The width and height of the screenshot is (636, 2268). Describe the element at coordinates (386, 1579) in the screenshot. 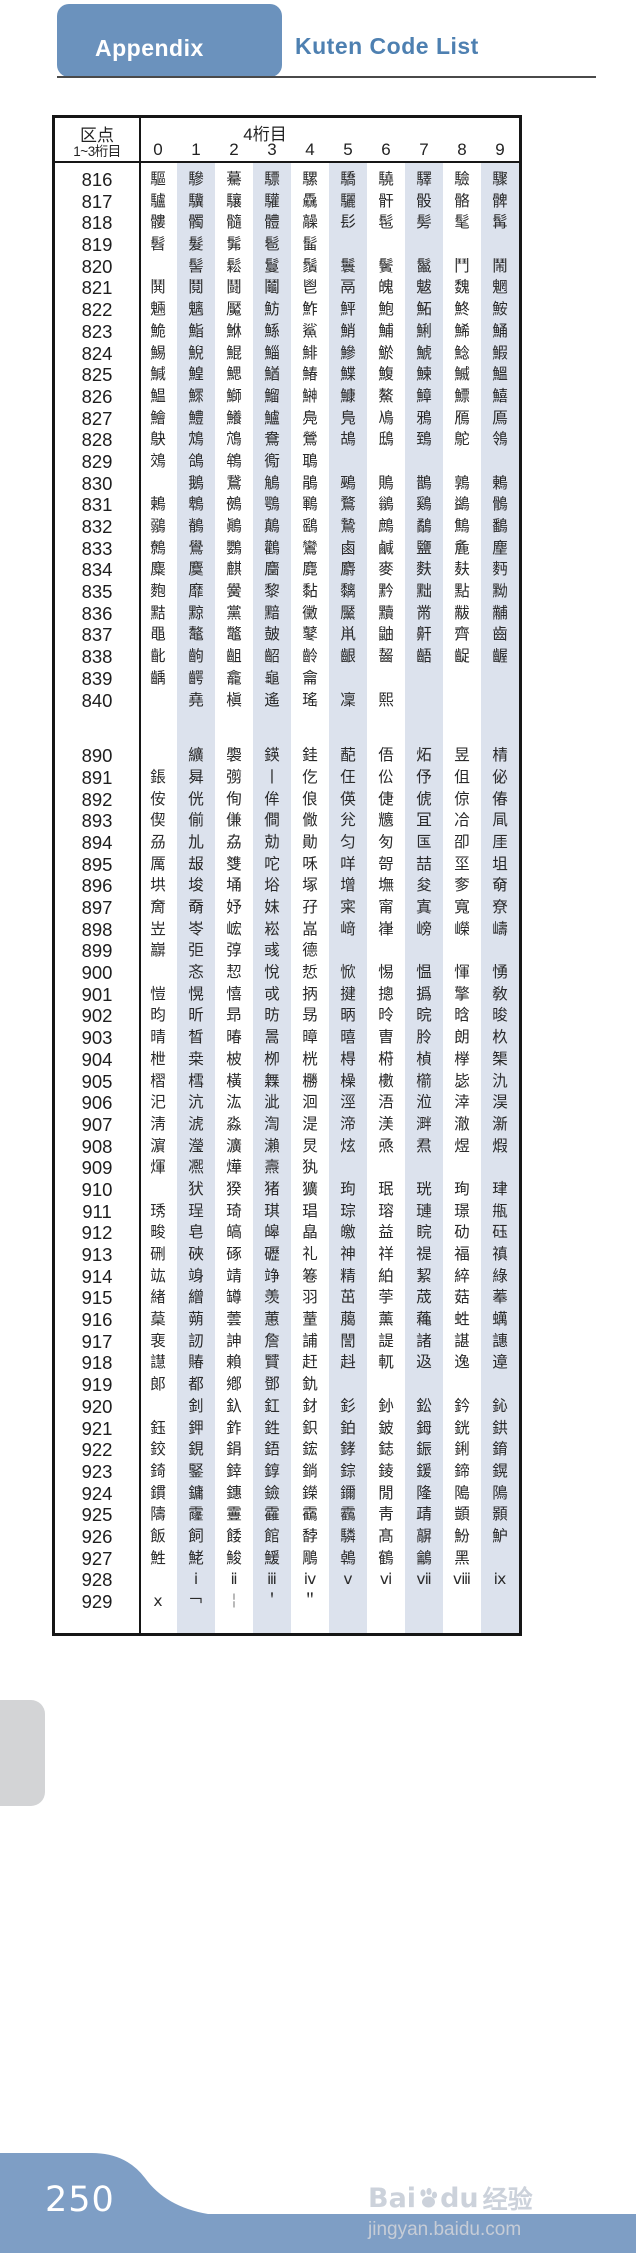

I see `kuten-cell: ⅵ` at that location.